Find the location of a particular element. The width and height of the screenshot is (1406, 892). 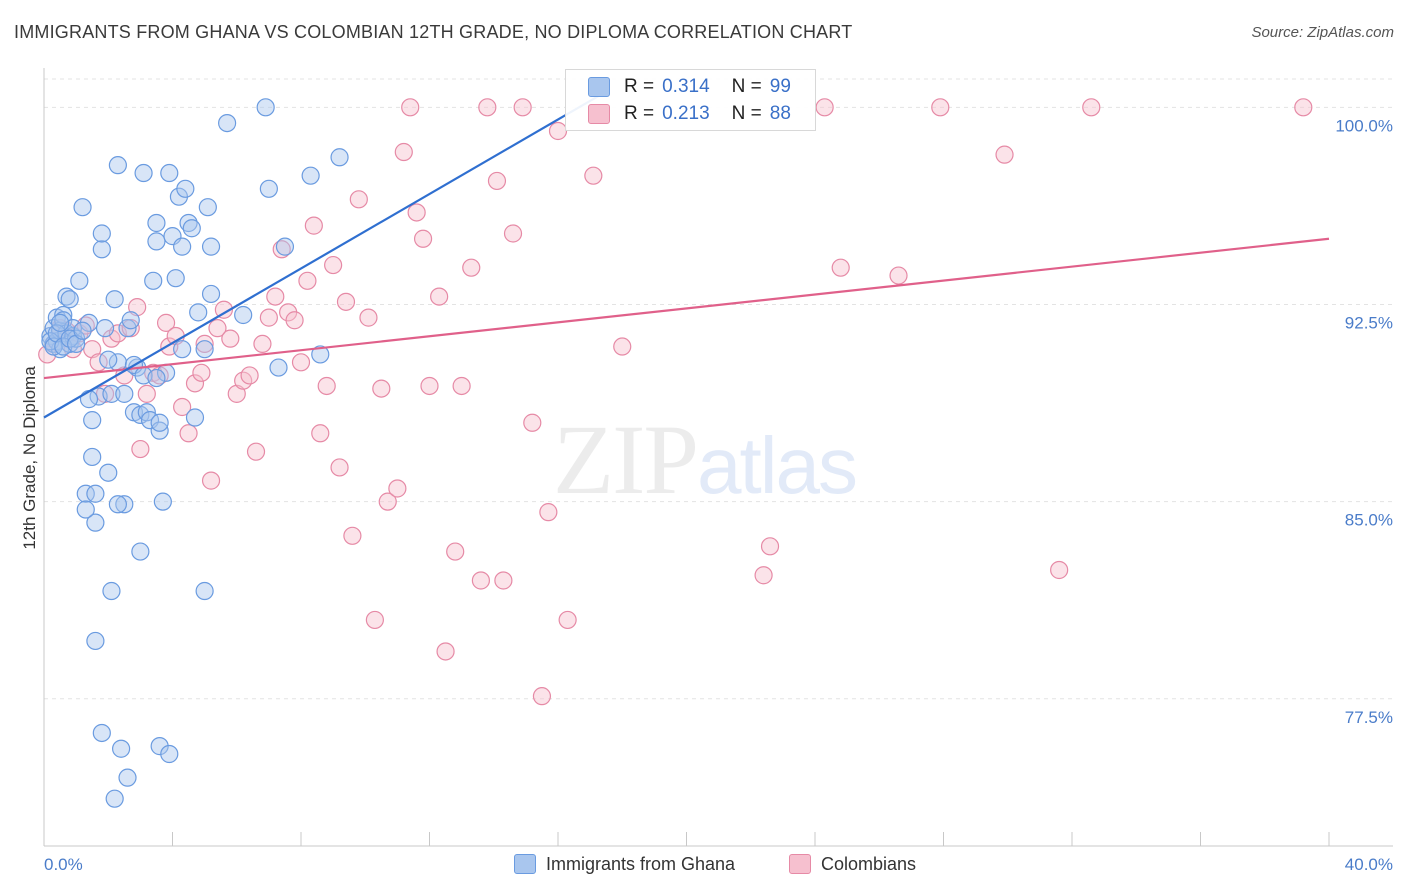

bottom-legend-label-colombian: Colombians is located at coordinates (869, 863).